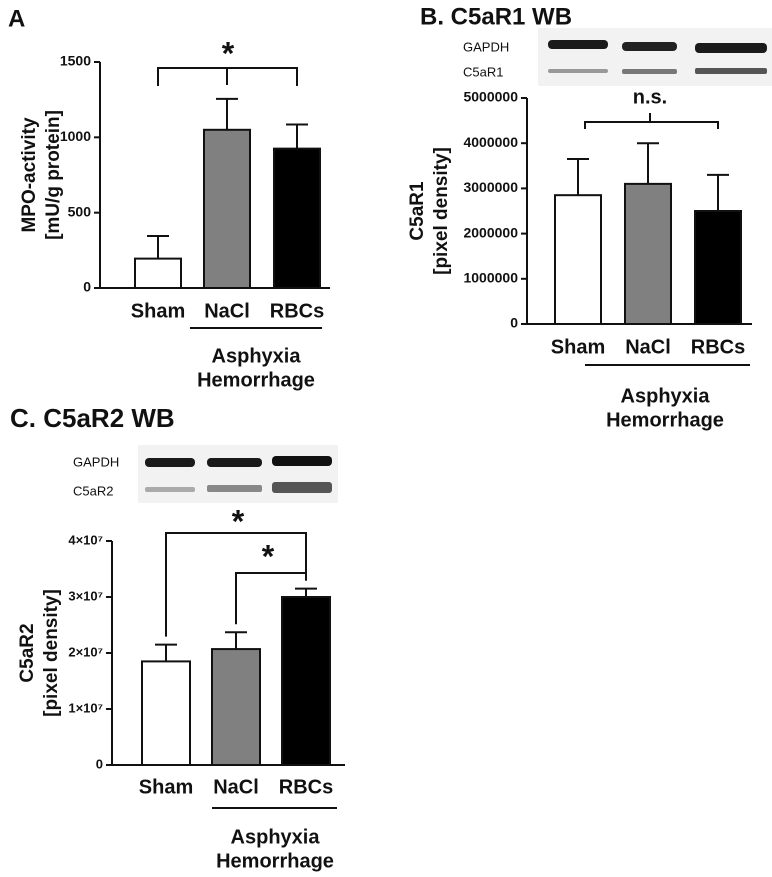  What do you see at coordinates (490, 278) in the screenshot?
I see `y-tick-label: 1000000` at bounding box center [490, 278].